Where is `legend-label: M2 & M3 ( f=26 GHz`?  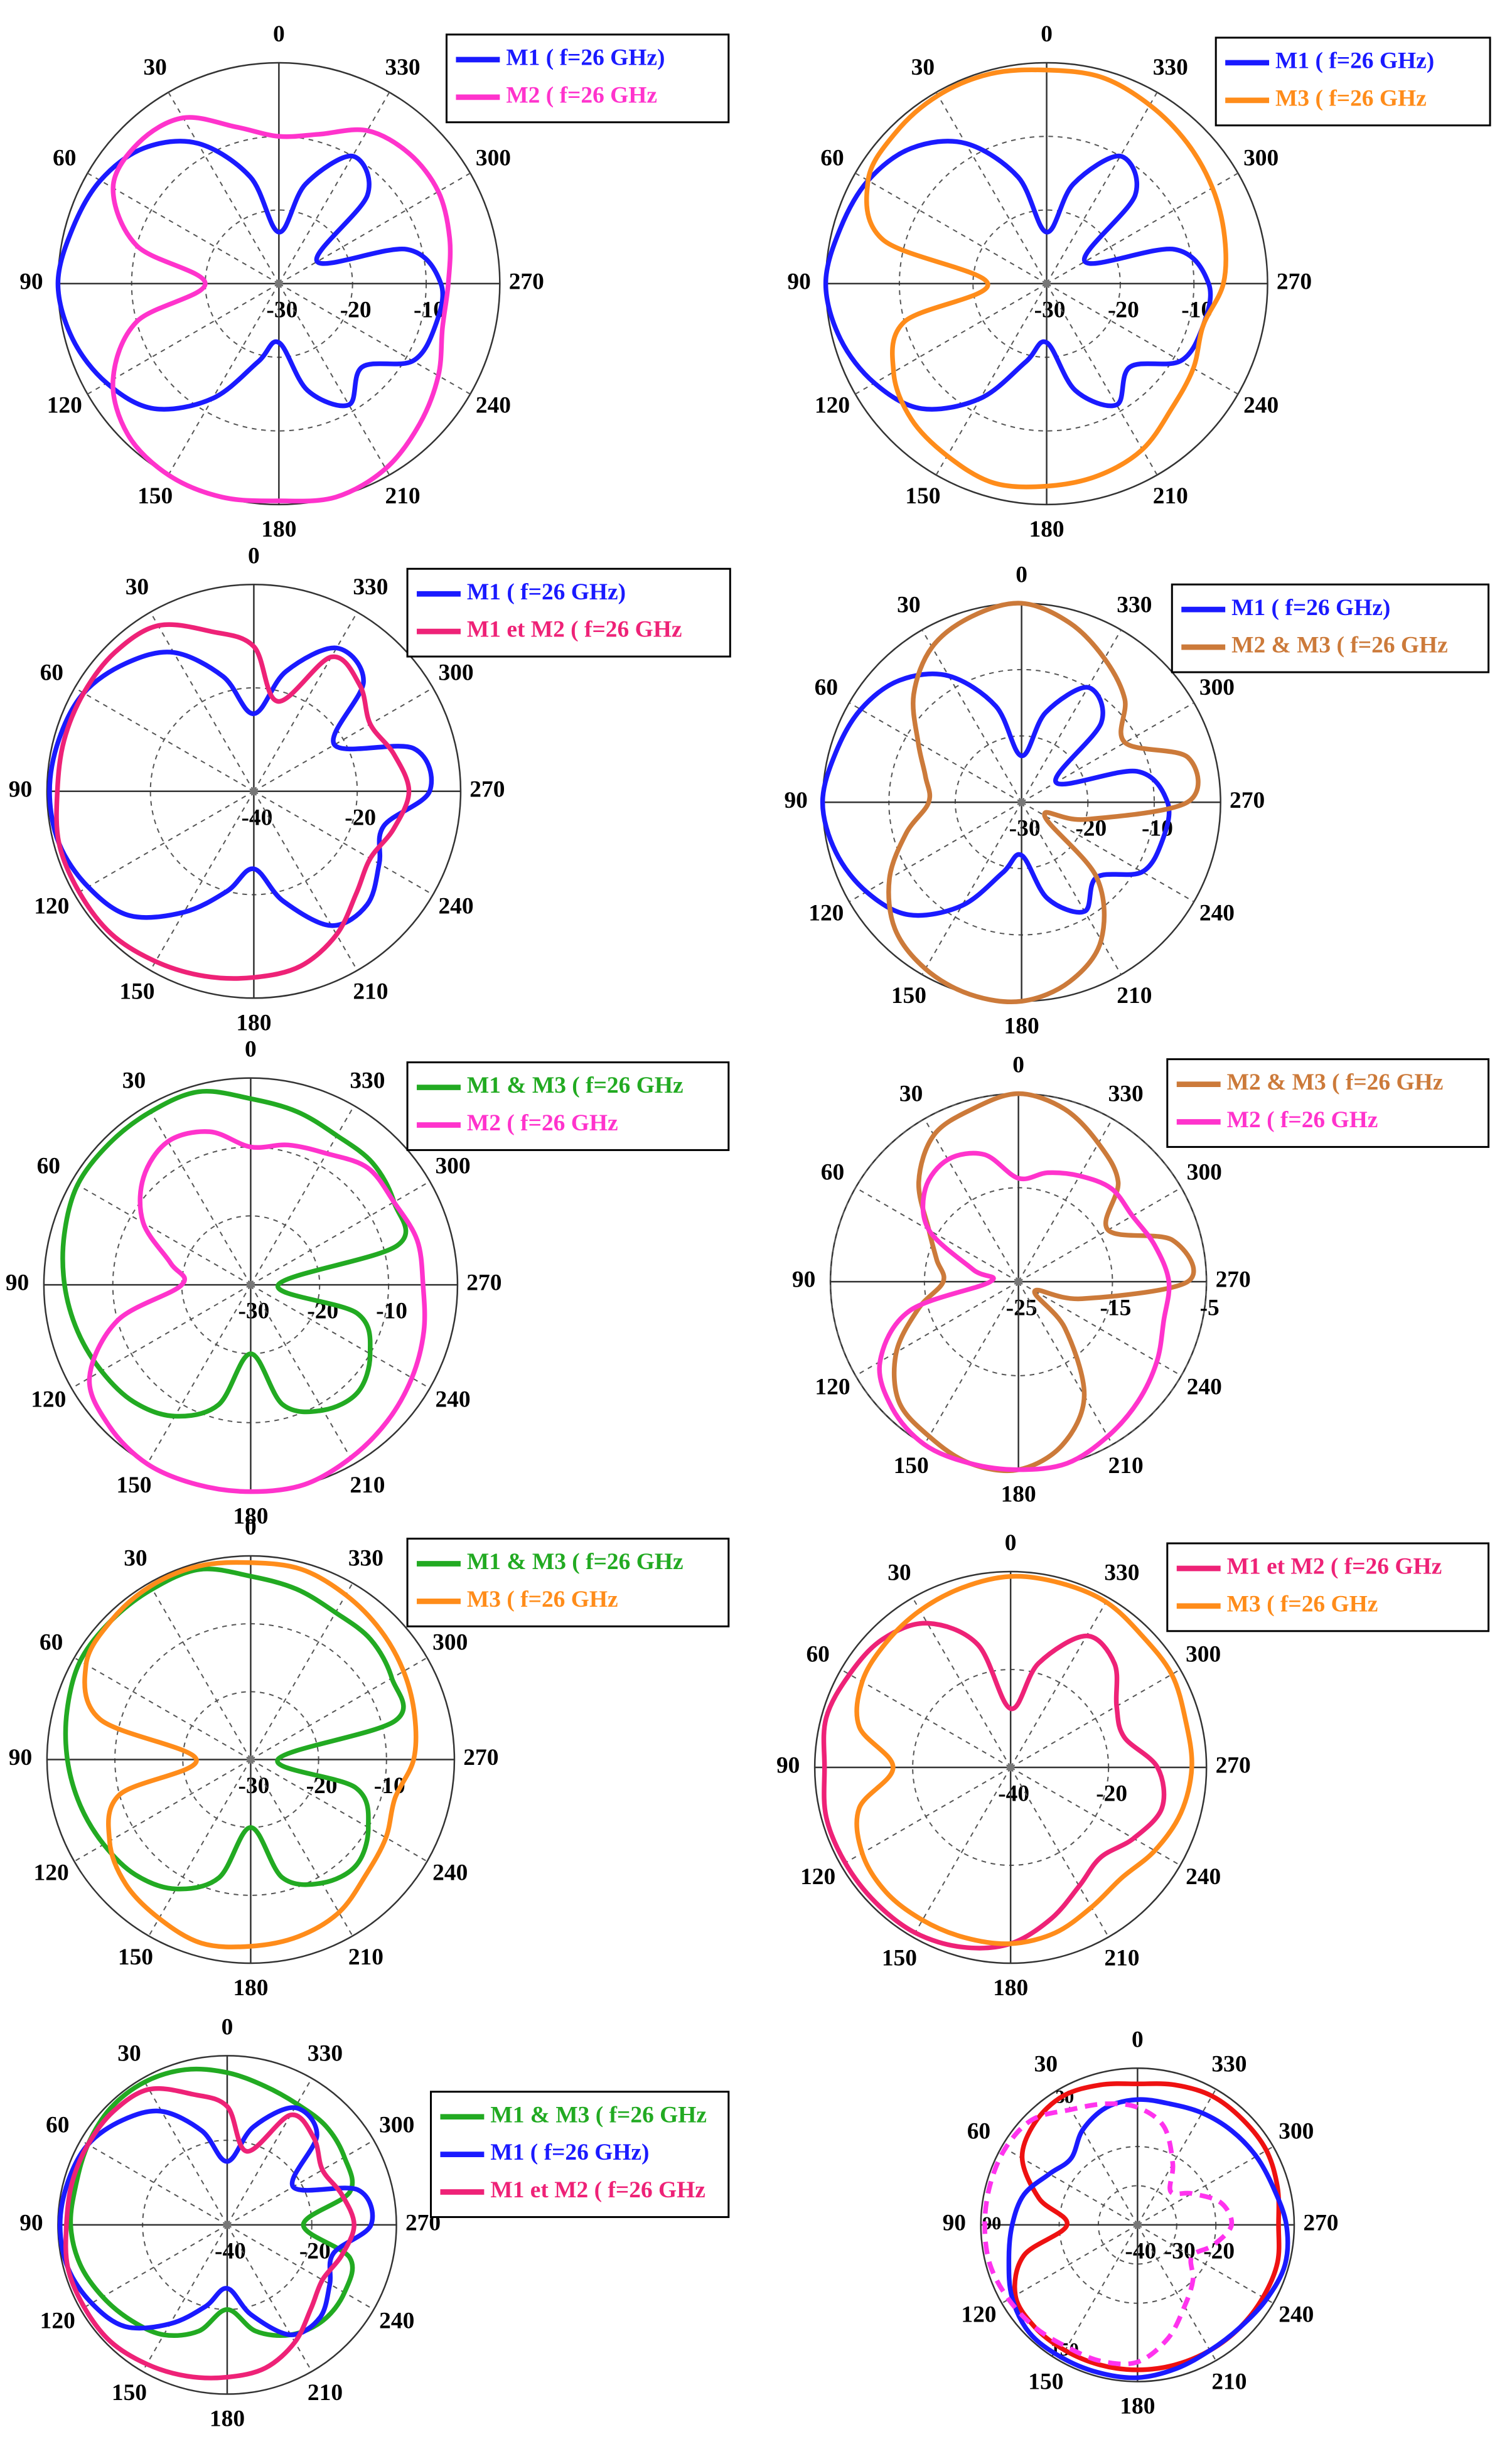
legend-label: M2 & M3 ( f=26 GHz is located at coordinates (1339, 645).